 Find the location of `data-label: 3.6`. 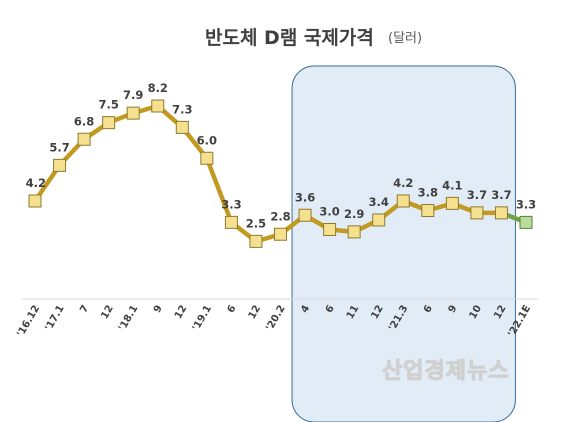

data-label: 3.6 is located at coordinates (305, 197).